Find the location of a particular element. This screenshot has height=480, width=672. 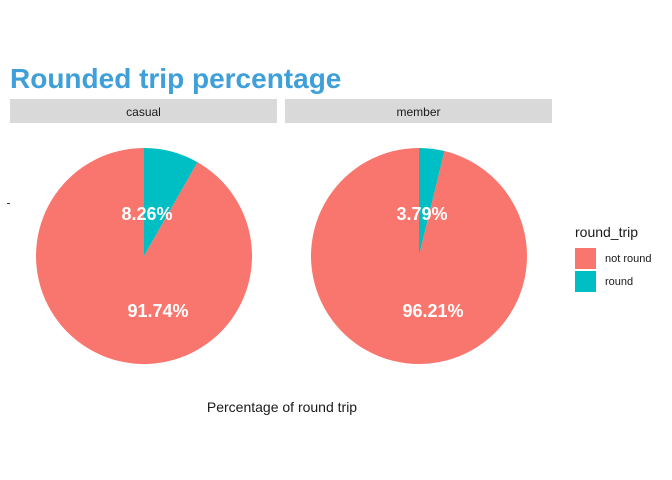

pie-slice-casual-round is located at coordinates (171, 202).